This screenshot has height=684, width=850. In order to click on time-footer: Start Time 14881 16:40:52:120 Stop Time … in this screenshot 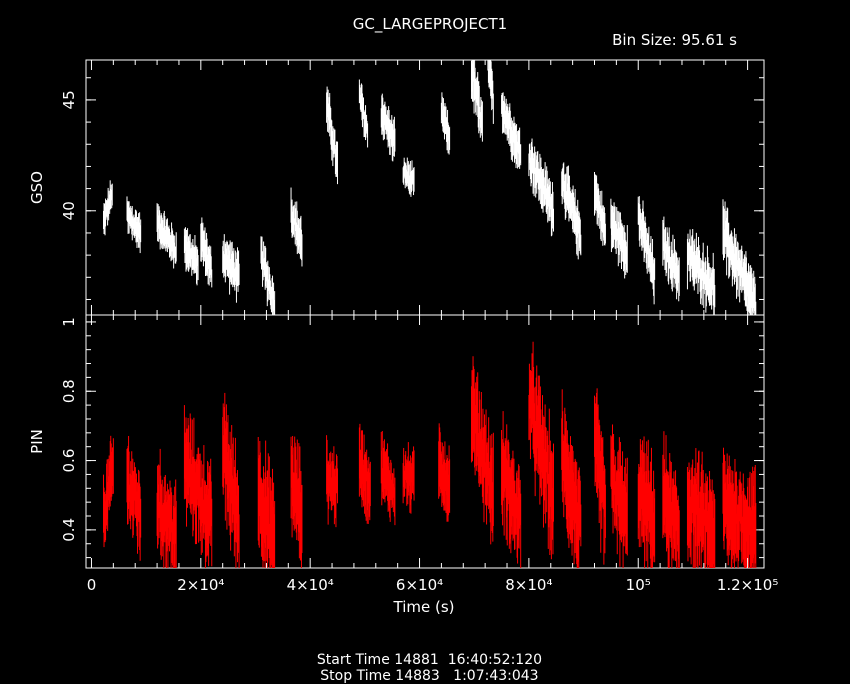, I will do `click(425, 660)`.